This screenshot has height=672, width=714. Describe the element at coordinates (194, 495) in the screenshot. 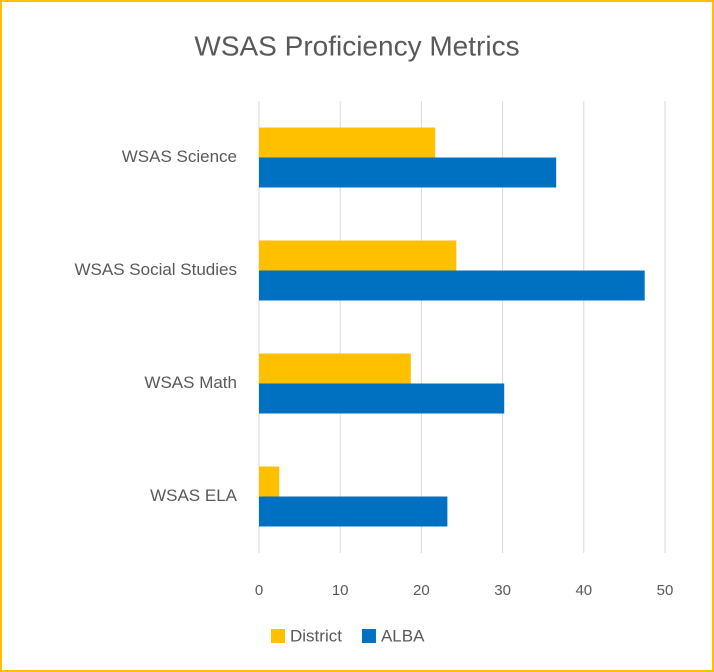

I see `y-tick-label: WSAS ELA` at that location.